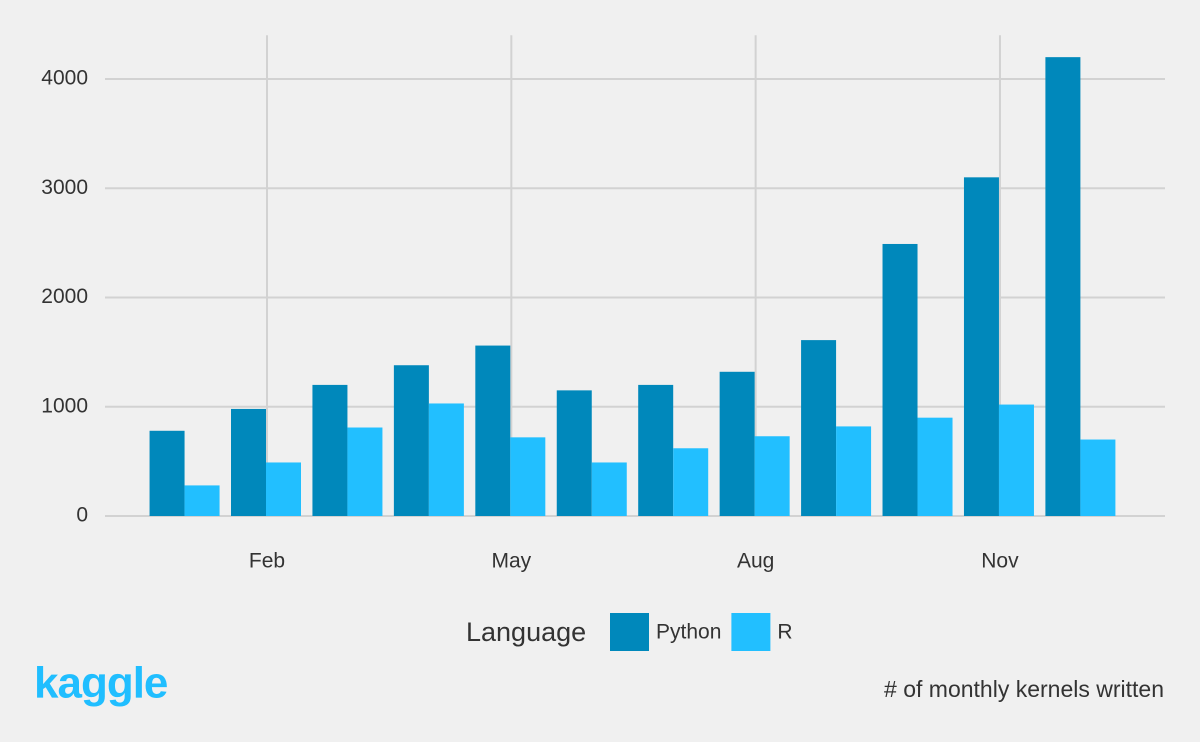  Describe the element at coordinates (1000, 561) in the screenshot. I see `x-tick-label: Nov` at that location.